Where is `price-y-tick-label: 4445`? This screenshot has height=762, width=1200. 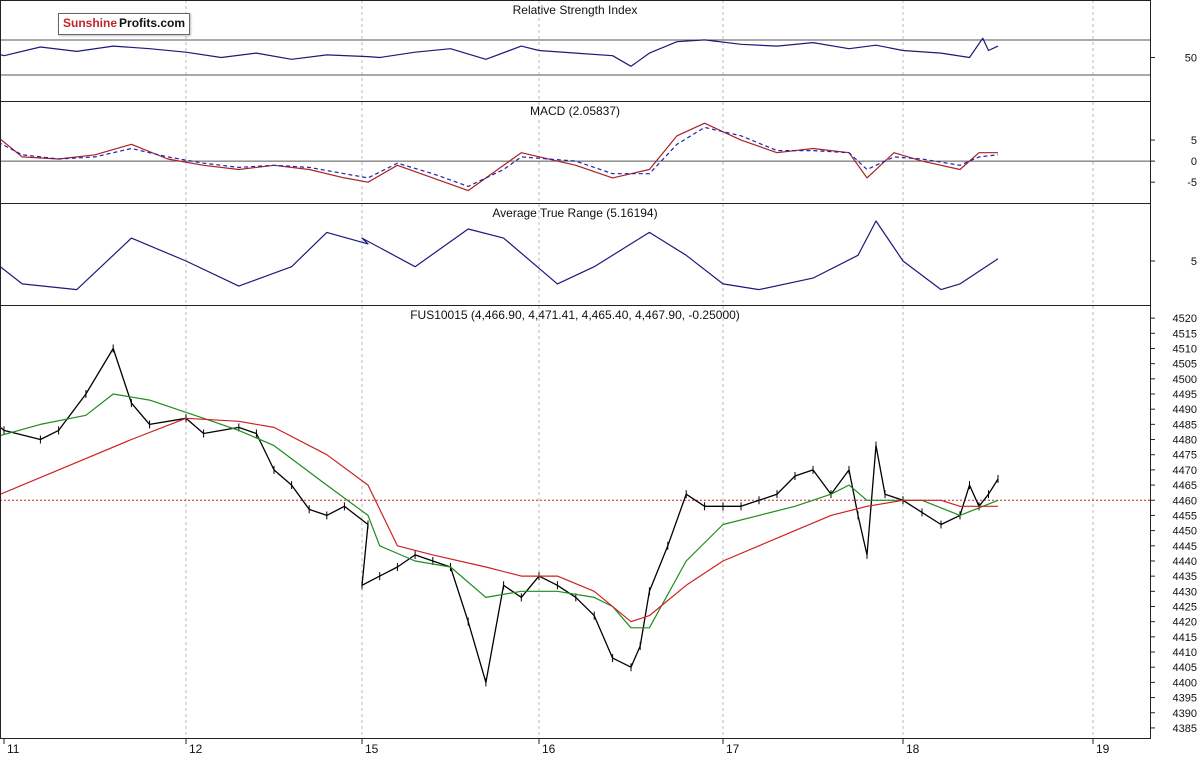 price-y-tick-label: 4445 is located at coordinates (1185, 547).